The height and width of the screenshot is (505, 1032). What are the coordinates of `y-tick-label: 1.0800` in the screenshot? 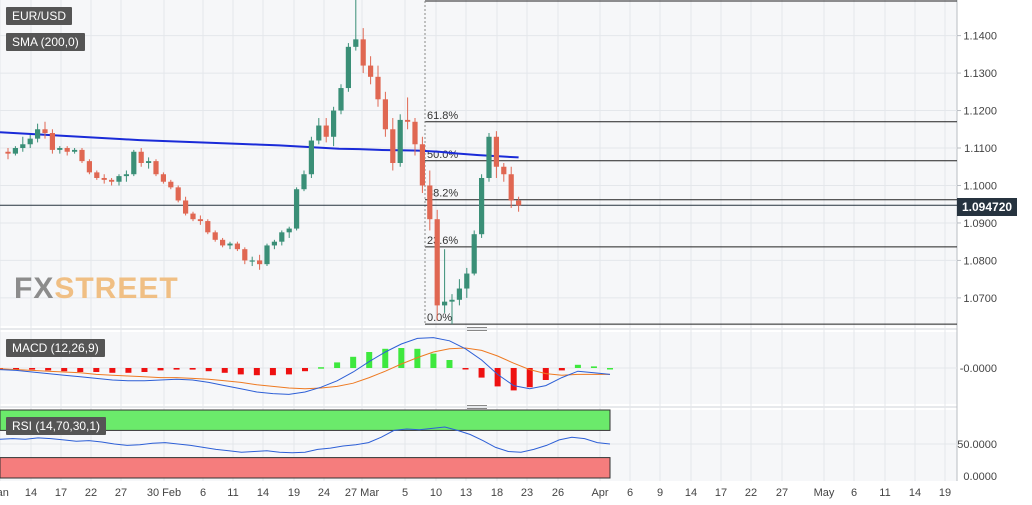 It's located at (980, 261).